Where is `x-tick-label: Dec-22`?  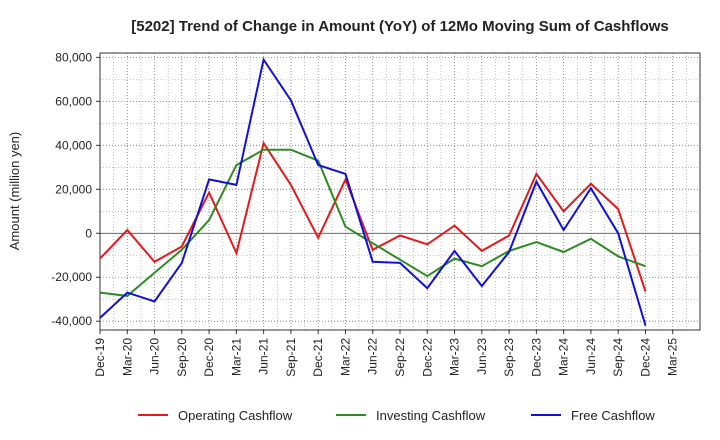 x-tick-label: Dec-22 is located at coordinates (427, 357).